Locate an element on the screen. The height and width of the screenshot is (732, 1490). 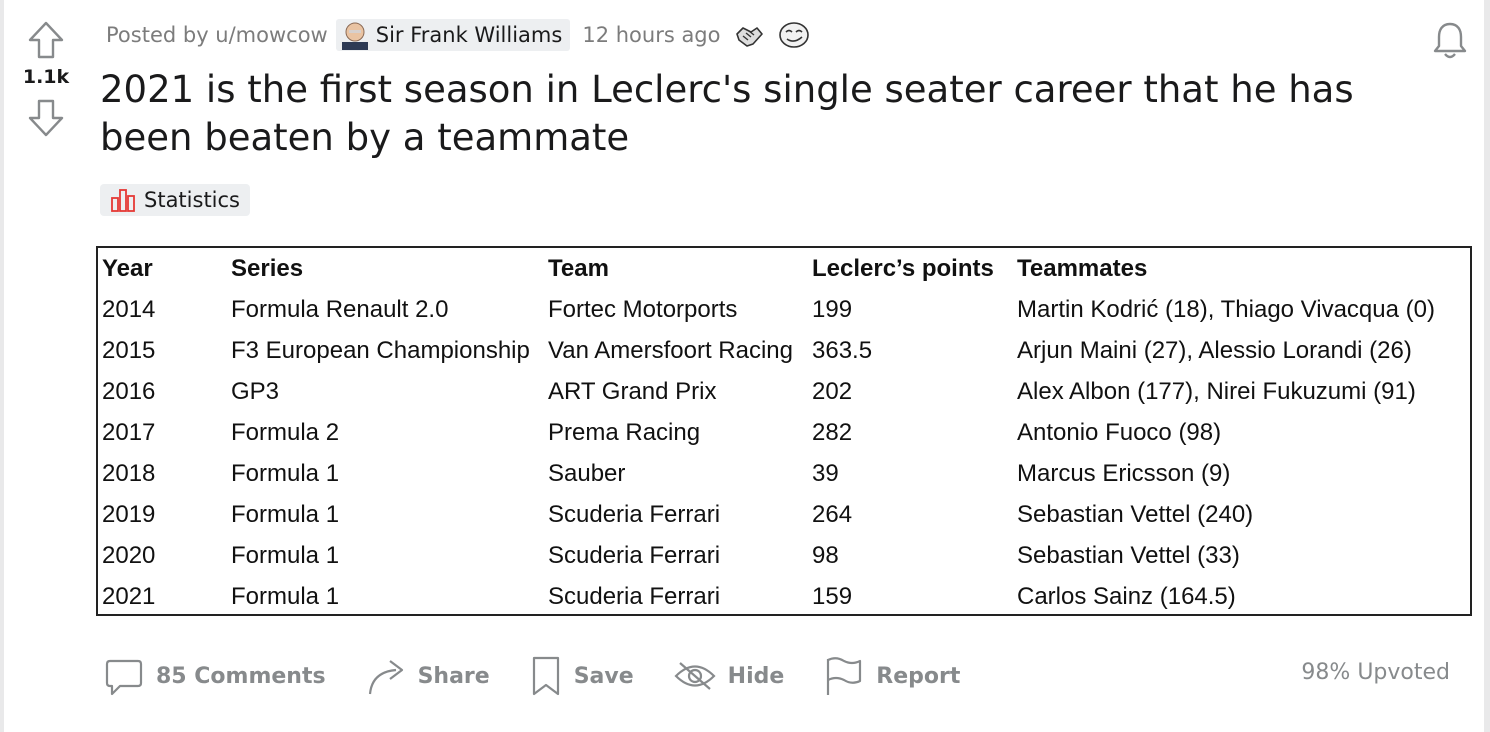
upvote-button is located at coordinates (46, 40).